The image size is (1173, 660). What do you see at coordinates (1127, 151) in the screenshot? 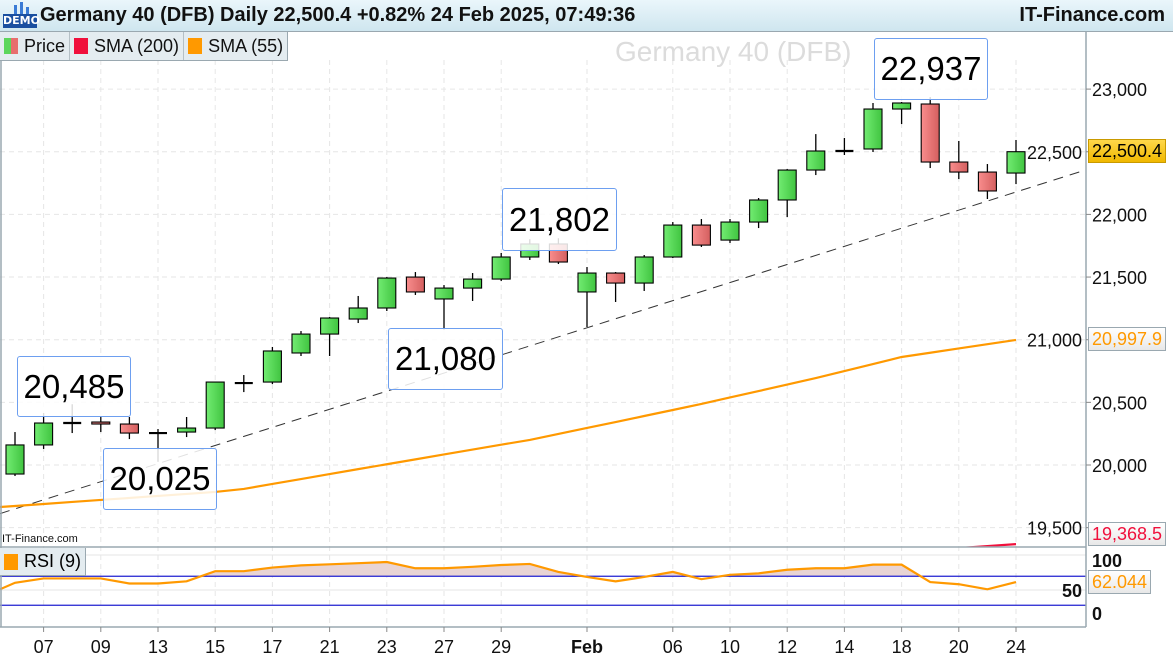
I see `last-price-badge: 22,500.4` at bounding box center [1127, 151].